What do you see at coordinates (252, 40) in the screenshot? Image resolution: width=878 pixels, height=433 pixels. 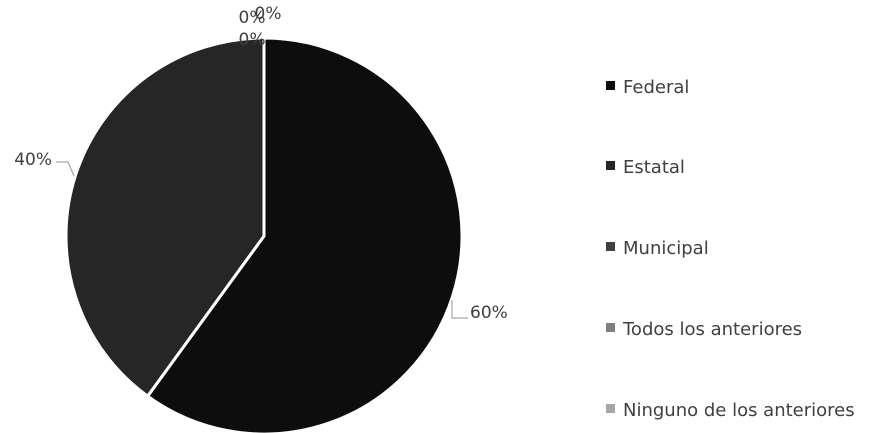 I see `data-label-5: 0%` at bounding box center [252, 40].